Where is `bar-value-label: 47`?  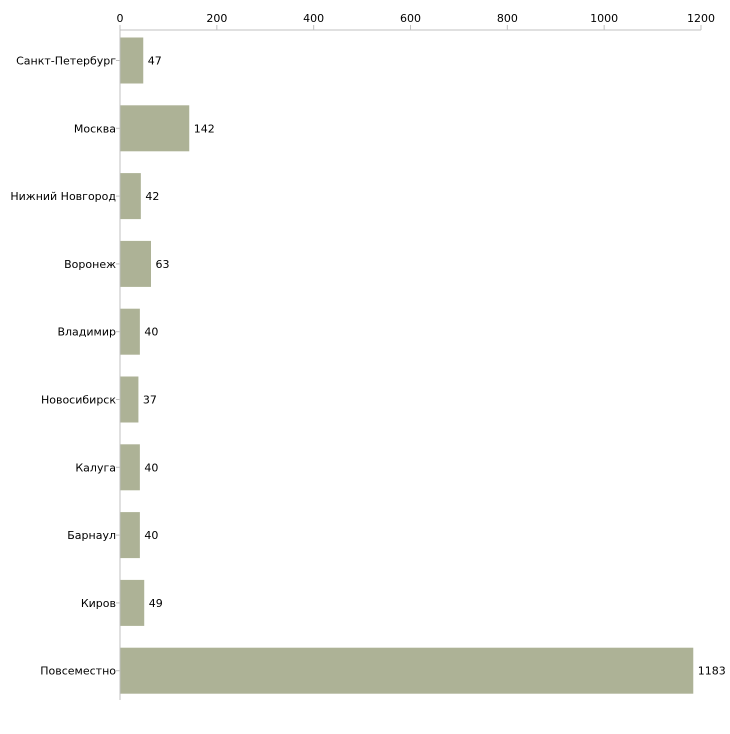
bar-value-label: 47 is located at coordinates (155, 61).